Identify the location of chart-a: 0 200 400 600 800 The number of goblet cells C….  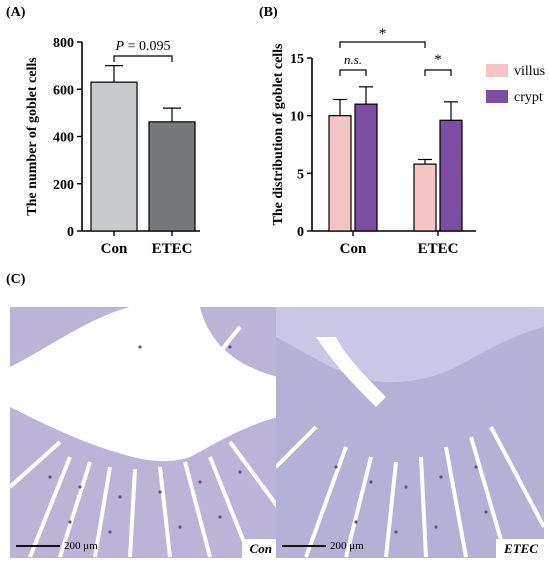
(112, 146).